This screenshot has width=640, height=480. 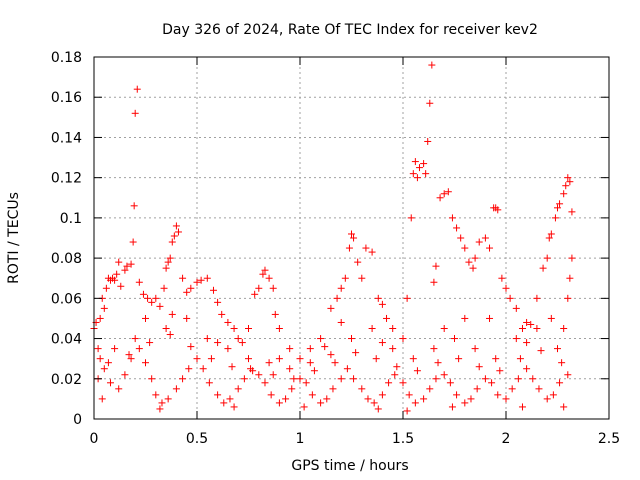 I want to click on x-tick-label: 0.5, so click(x=197, y=439).